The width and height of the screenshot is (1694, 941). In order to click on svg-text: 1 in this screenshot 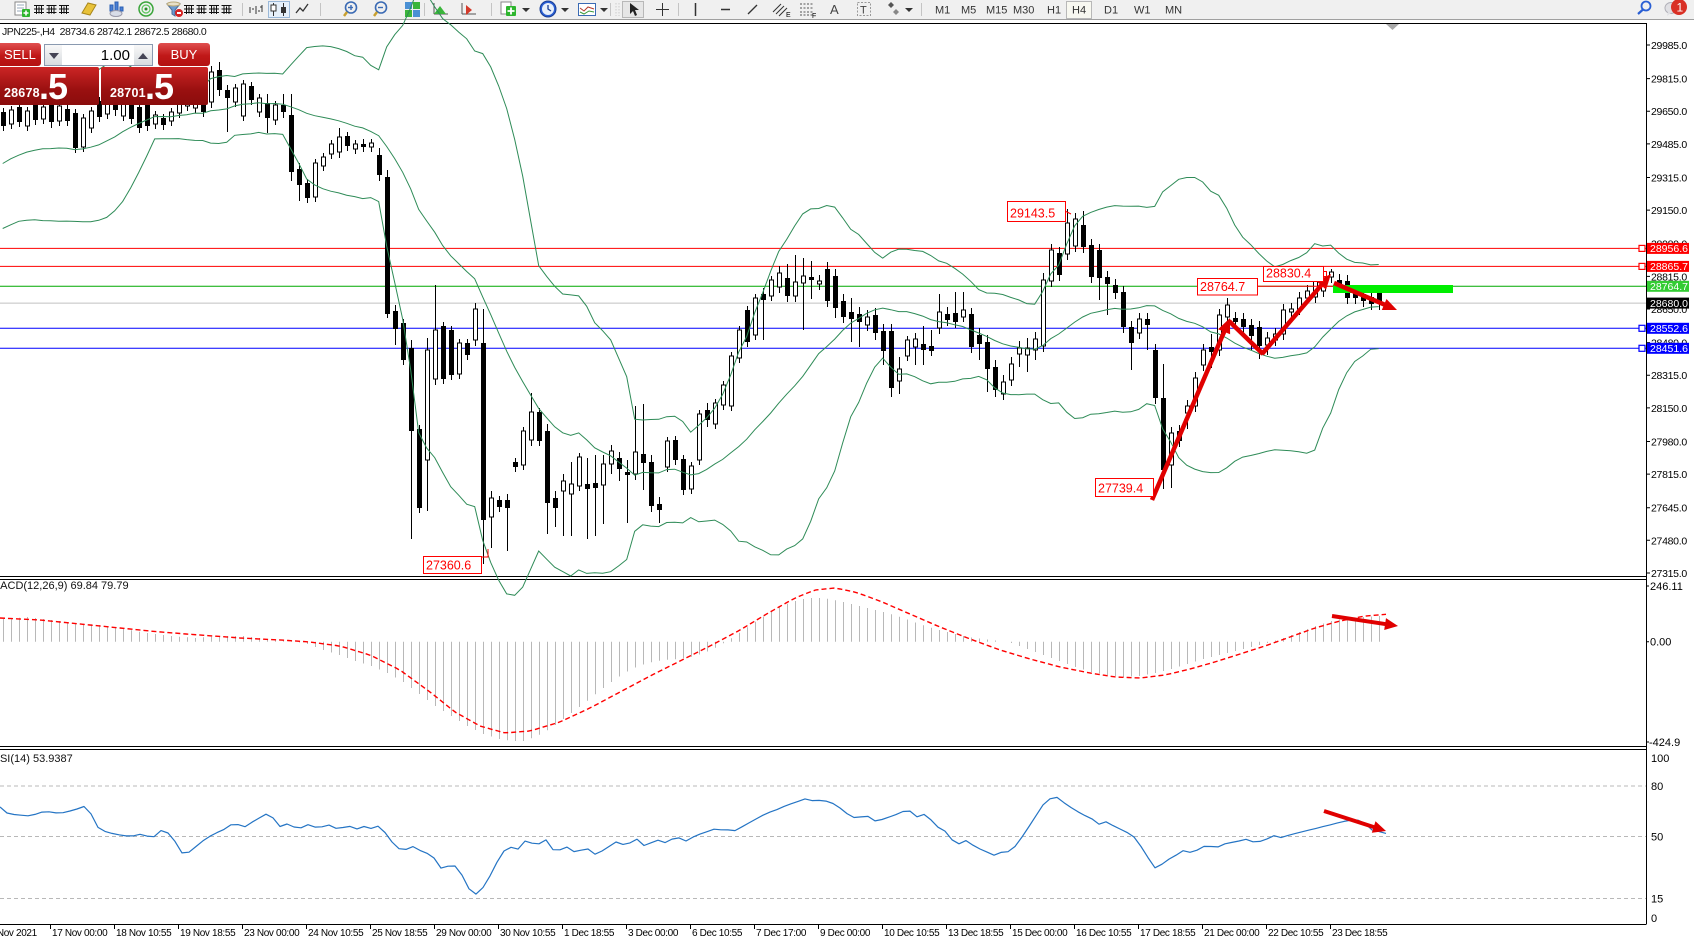, I will do `click(1680, 8)`.